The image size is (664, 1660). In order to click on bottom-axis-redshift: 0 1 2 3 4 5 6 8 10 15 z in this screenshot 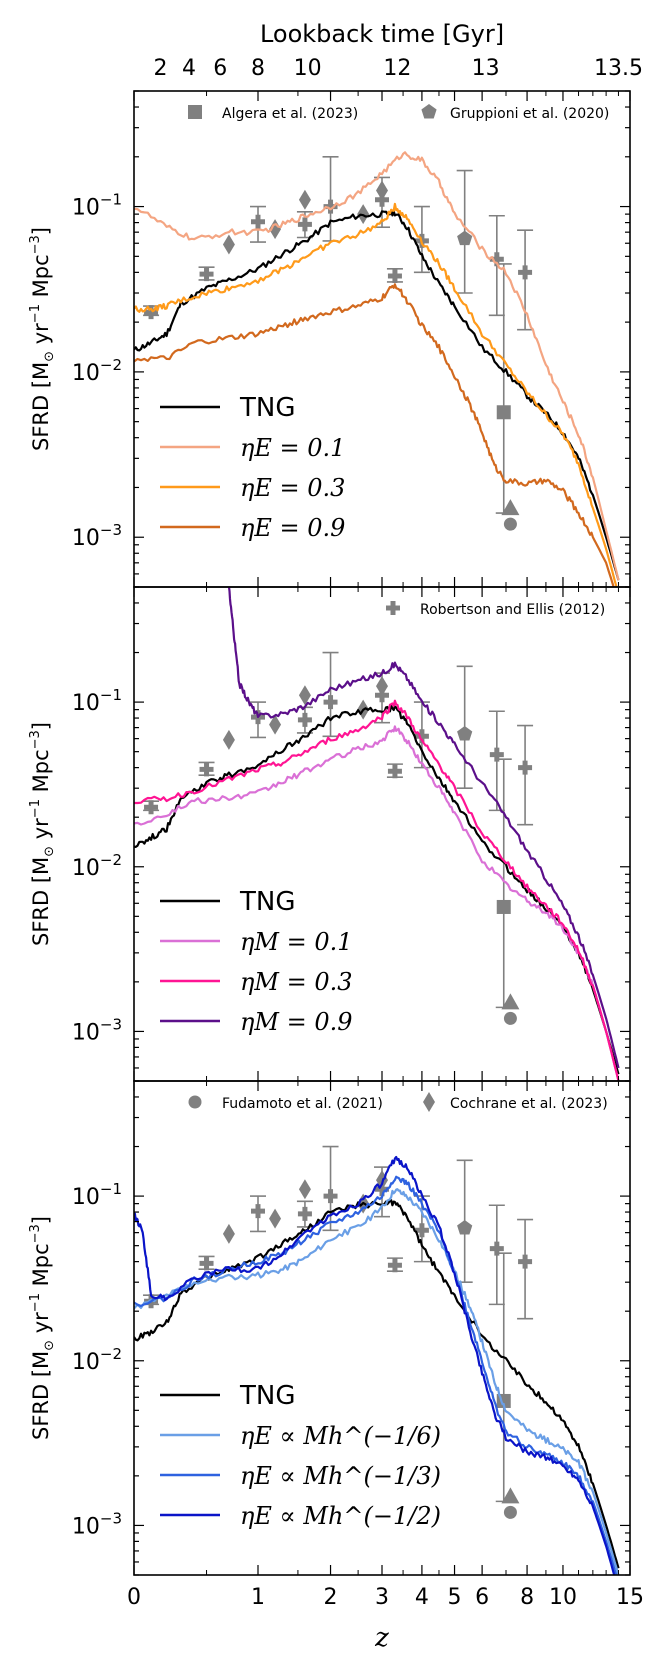, I will do `click(385, 1619)`.